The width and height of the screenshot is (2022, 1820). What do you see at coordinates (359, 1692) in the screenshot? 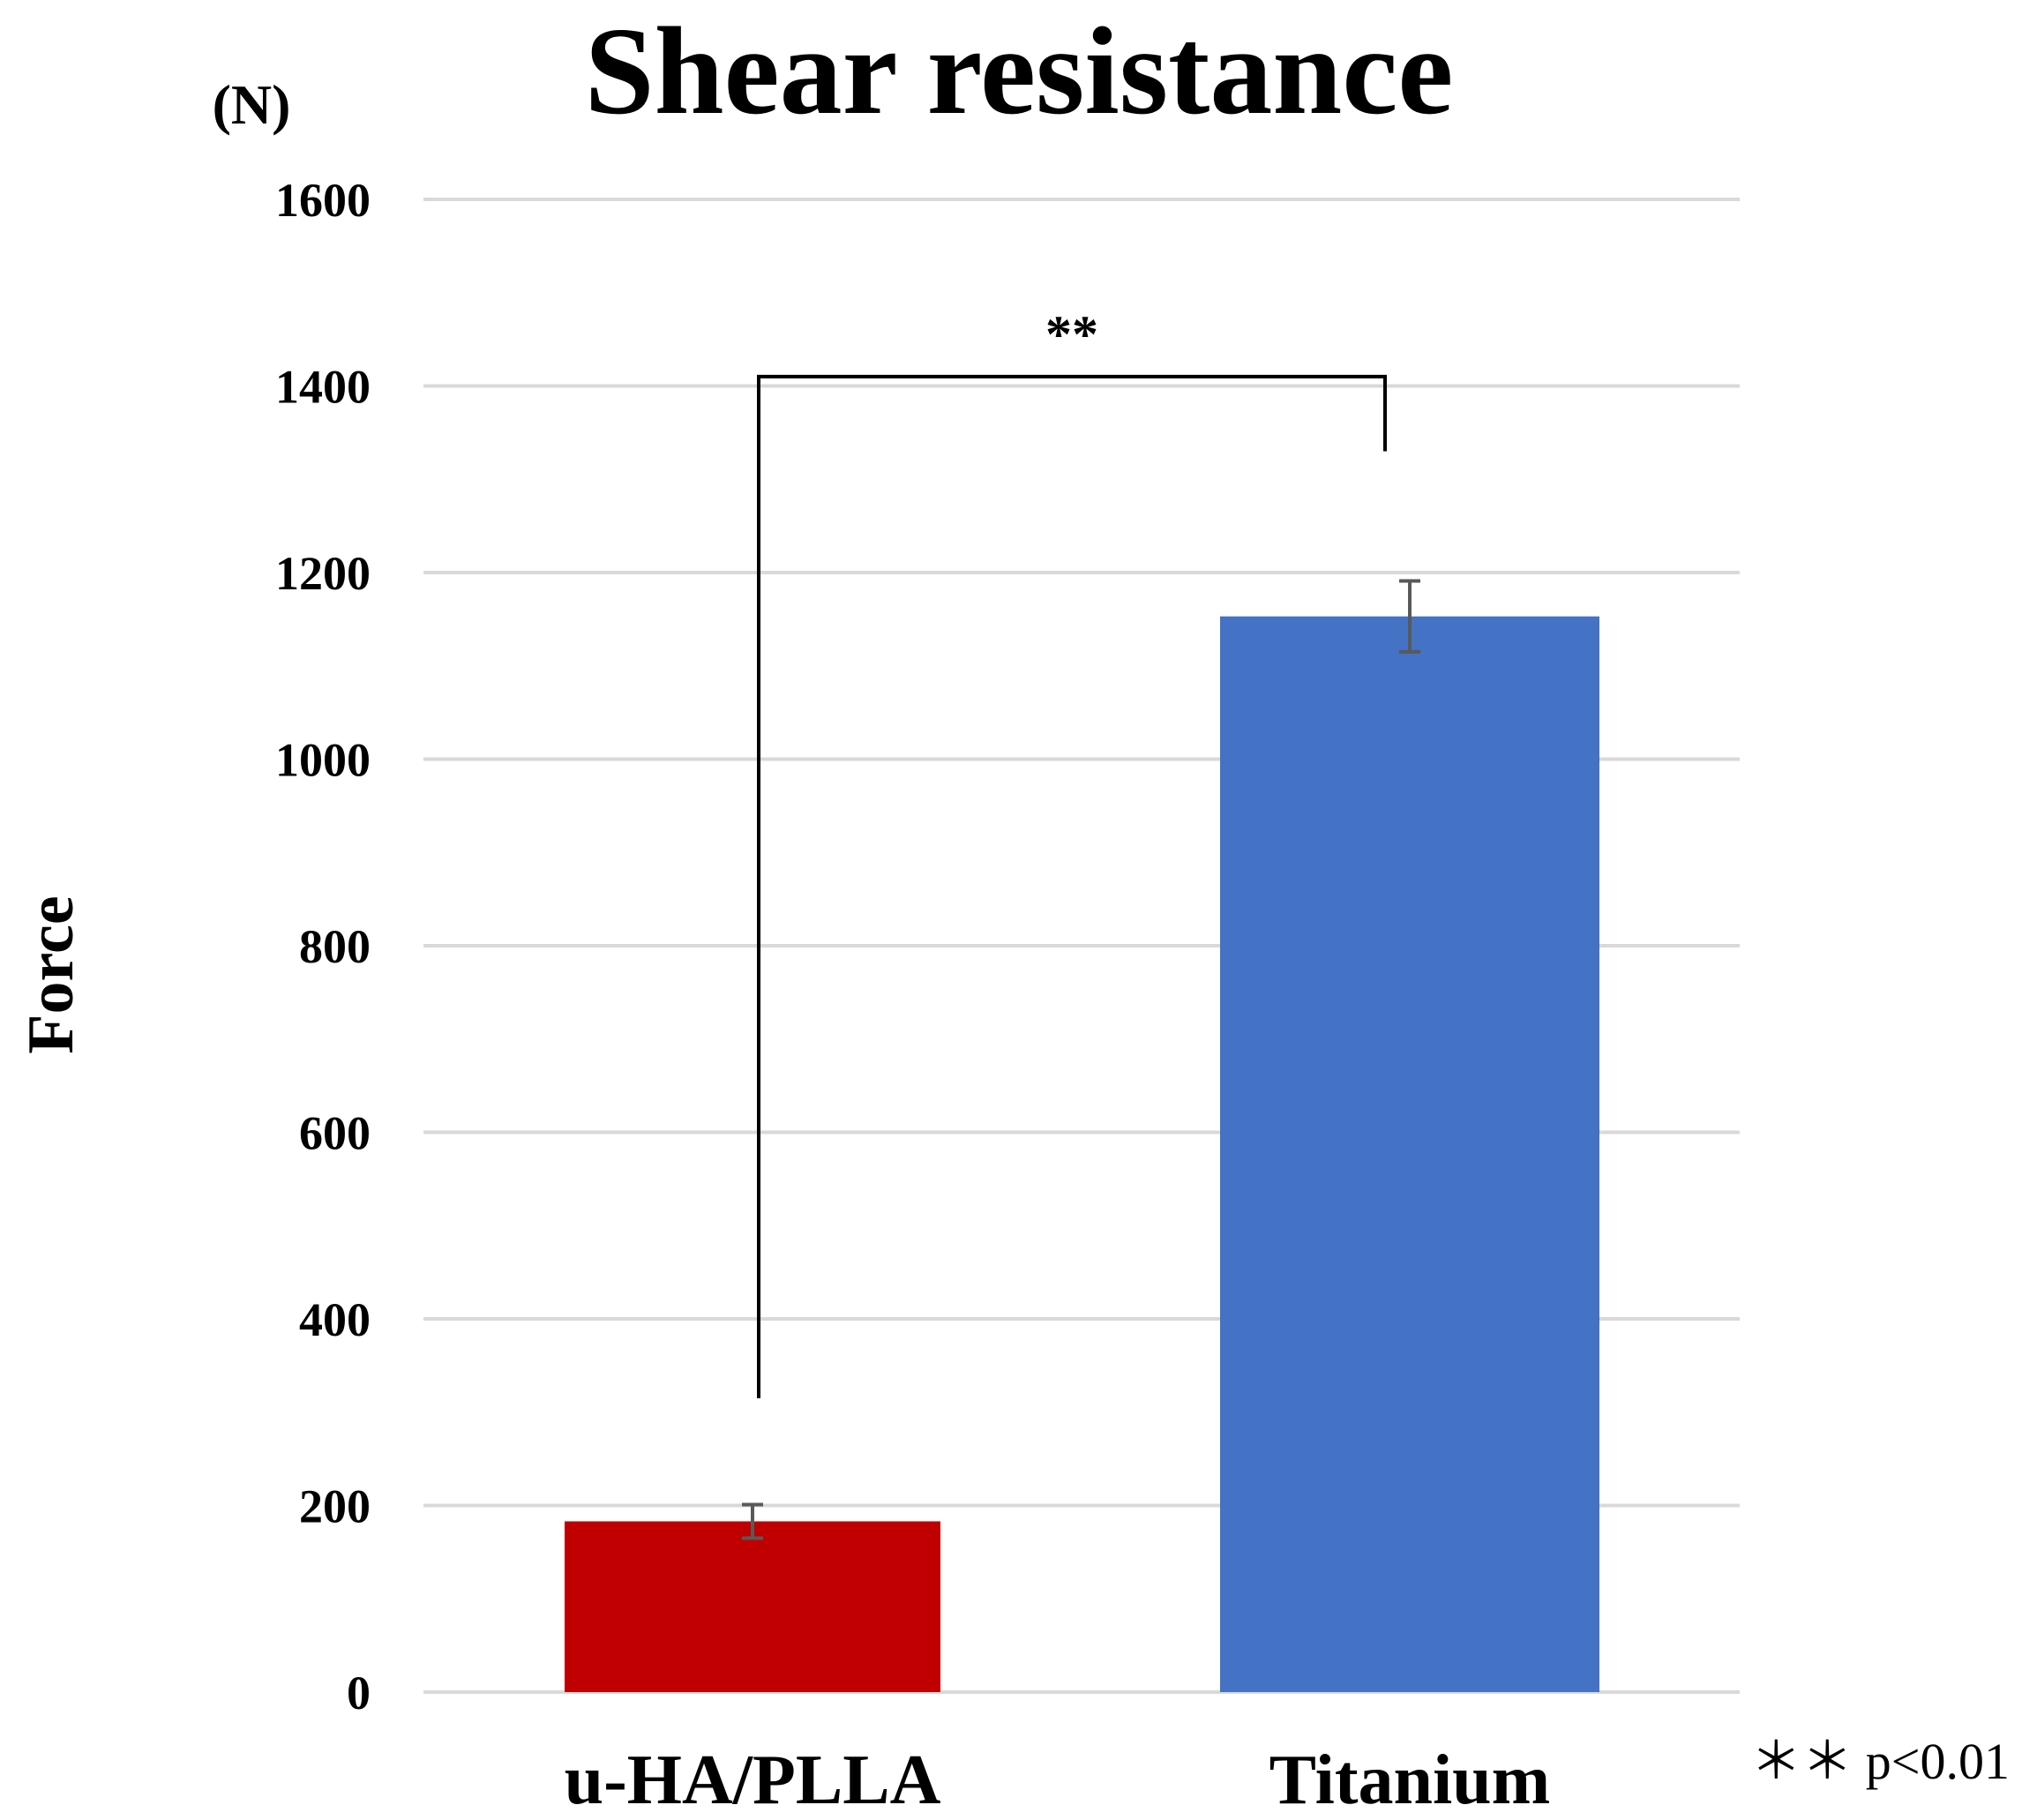
I see `y-tick-label: 0` at bounding box center [359, 1692].